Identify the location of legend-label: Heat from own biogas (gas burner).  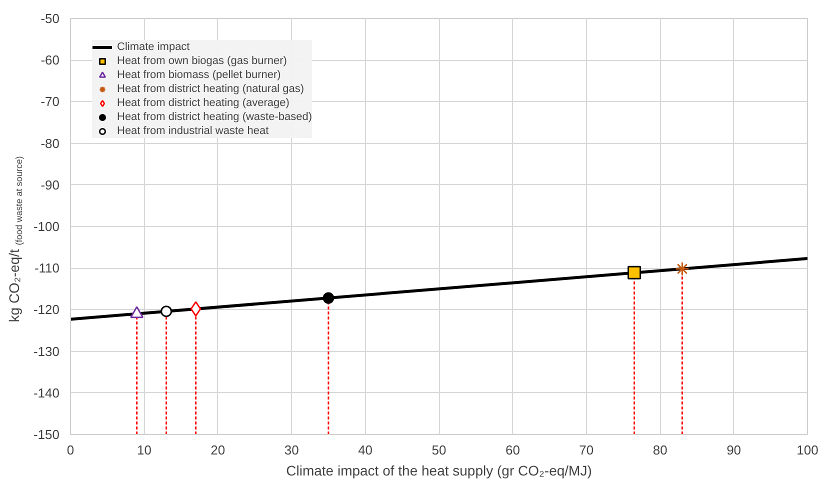
(202, 61).